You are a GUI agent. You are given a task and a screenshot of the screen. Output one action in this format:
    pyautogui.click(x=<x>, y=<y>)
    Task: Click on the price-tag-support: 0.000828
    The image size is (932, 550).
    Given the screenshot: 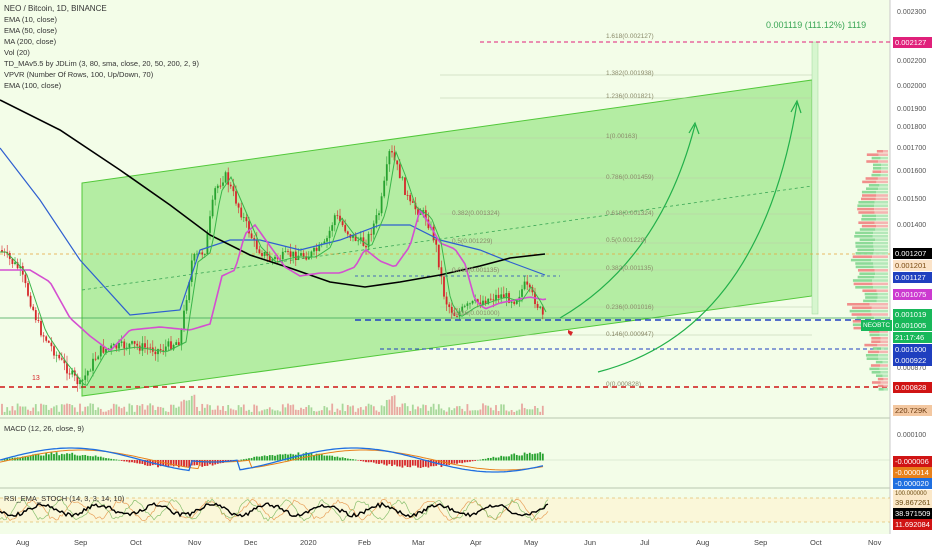 What is the action you would take?
    pyautogui.click(x=912, y=387)
    